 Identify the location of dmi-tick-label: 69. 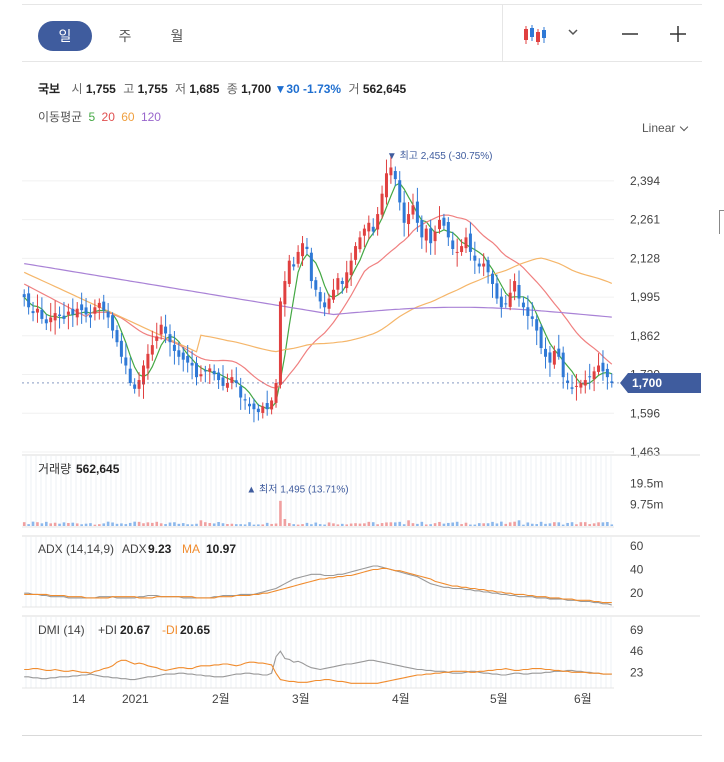
(637, 630).